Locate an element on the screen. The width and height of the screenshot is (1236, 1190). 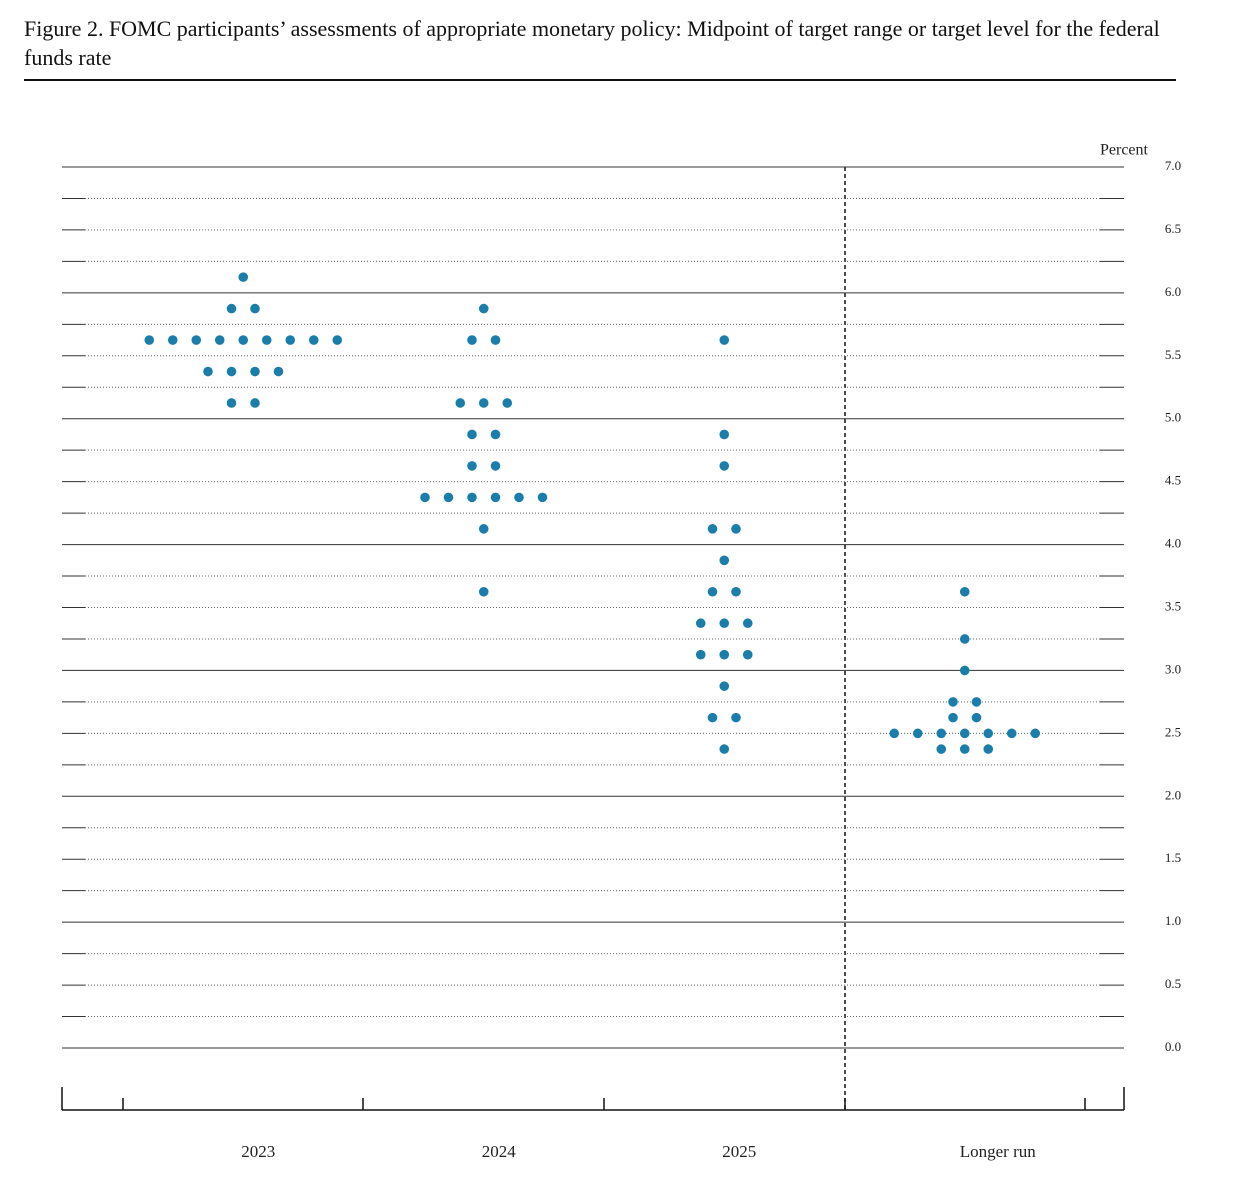
y-tick-label: 1.5 is located at coordinates (1173, 857).